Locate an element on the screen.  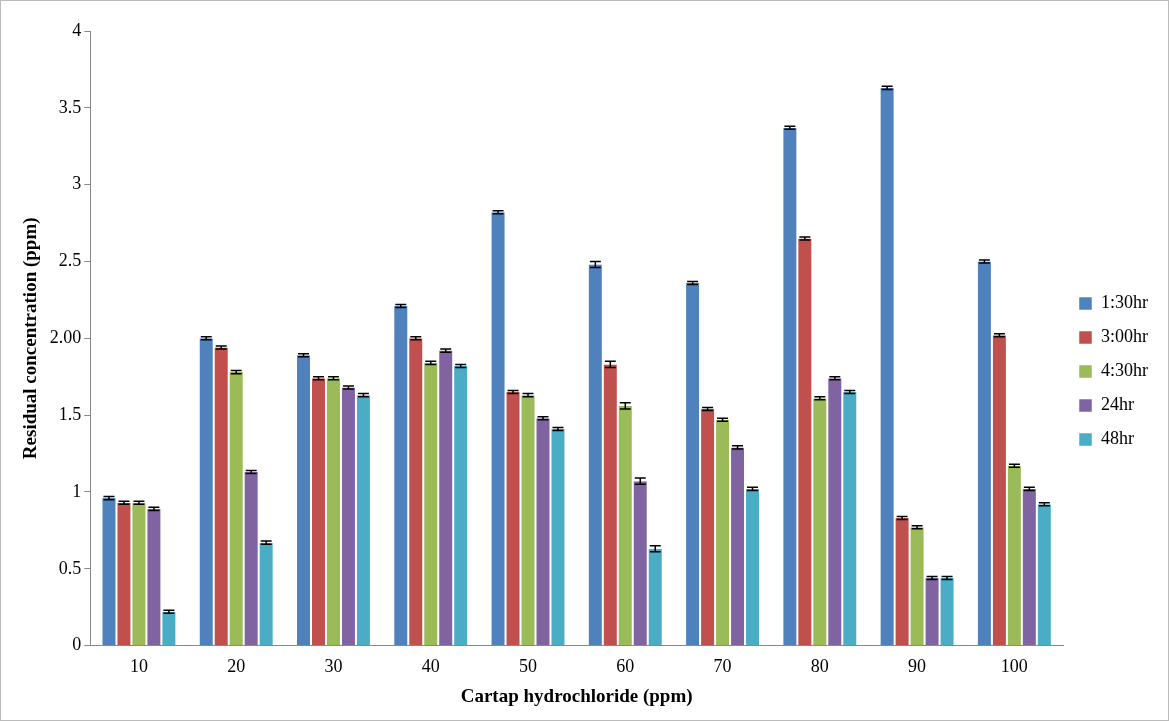
y-tick-label: 3.5 is located at coordinates (70, 106).